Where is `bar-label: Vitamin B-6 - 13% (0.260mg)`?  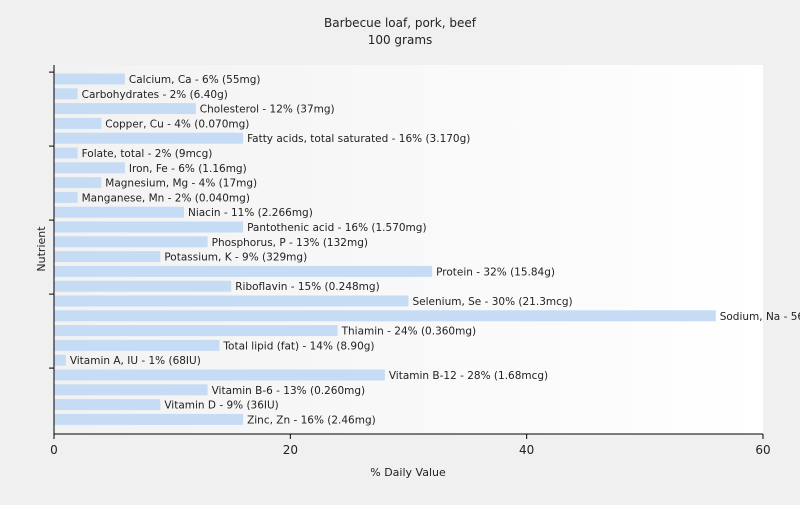
bar-label: Vitamin B-6 - 13% (0.260mg) is located at coordinates (289, 391).